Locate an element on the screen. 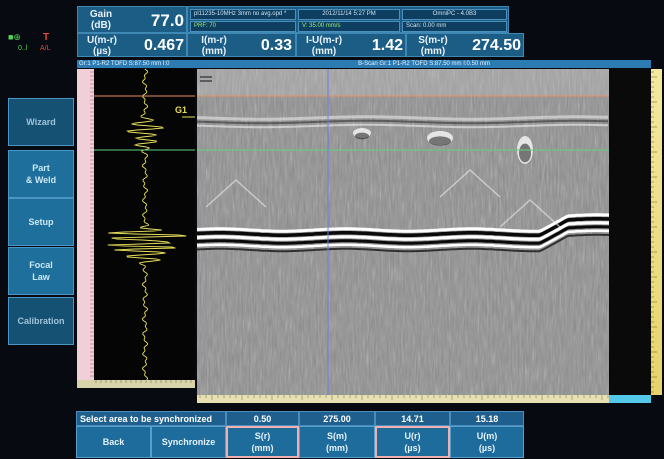 This screenshot has height=459, width=664. bscan-depth-ruler is located at coordinates (656, 232).